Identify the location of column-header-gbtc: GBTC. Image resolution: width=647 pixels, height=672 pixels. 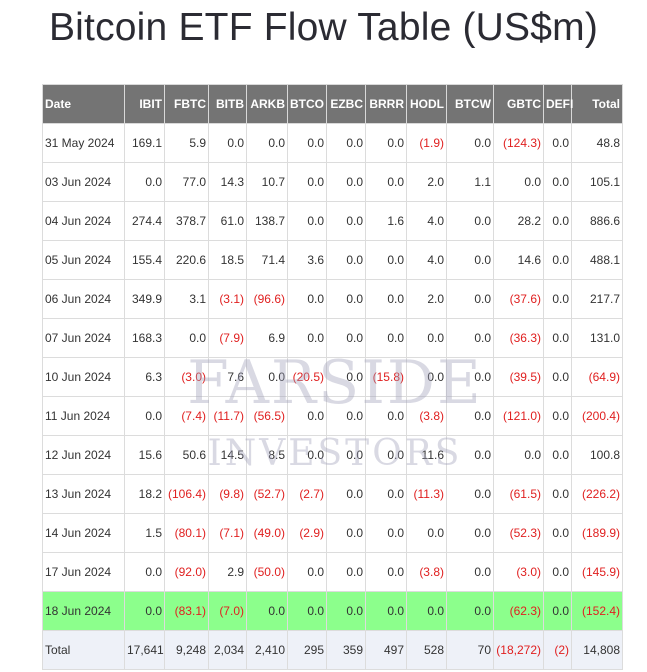
(518, 104).